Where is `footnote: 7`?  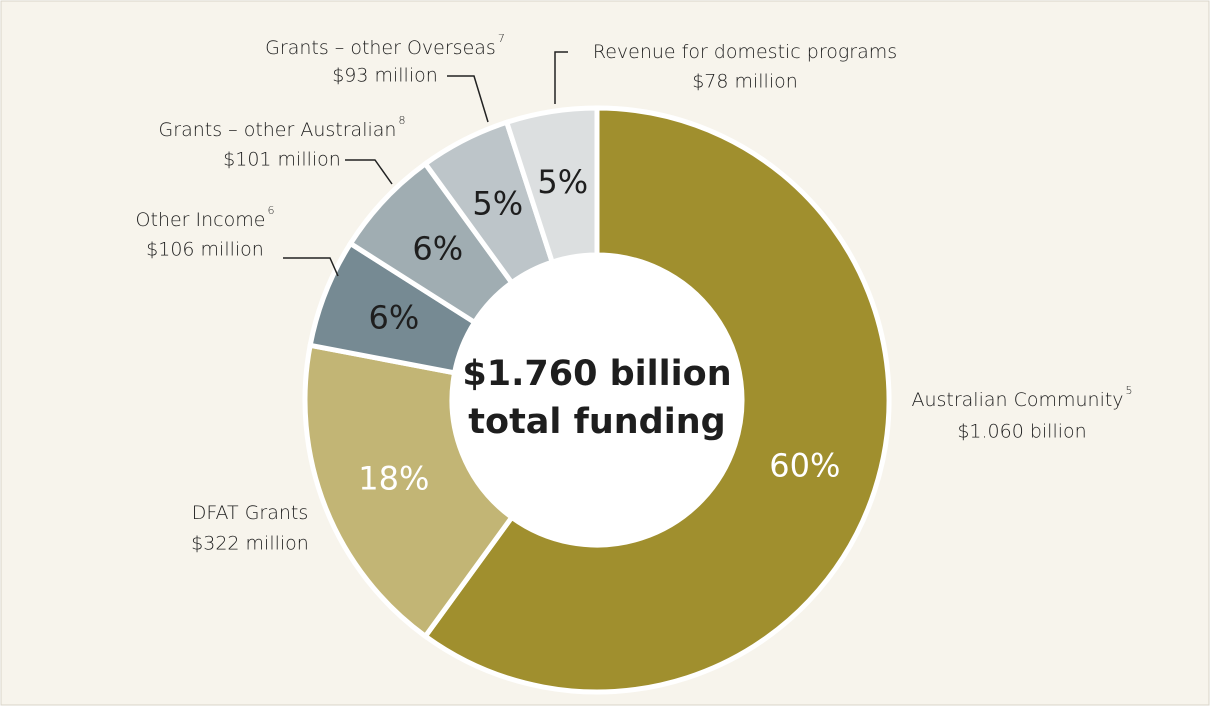
footnote: 7 is located at coordinates (501, 38).